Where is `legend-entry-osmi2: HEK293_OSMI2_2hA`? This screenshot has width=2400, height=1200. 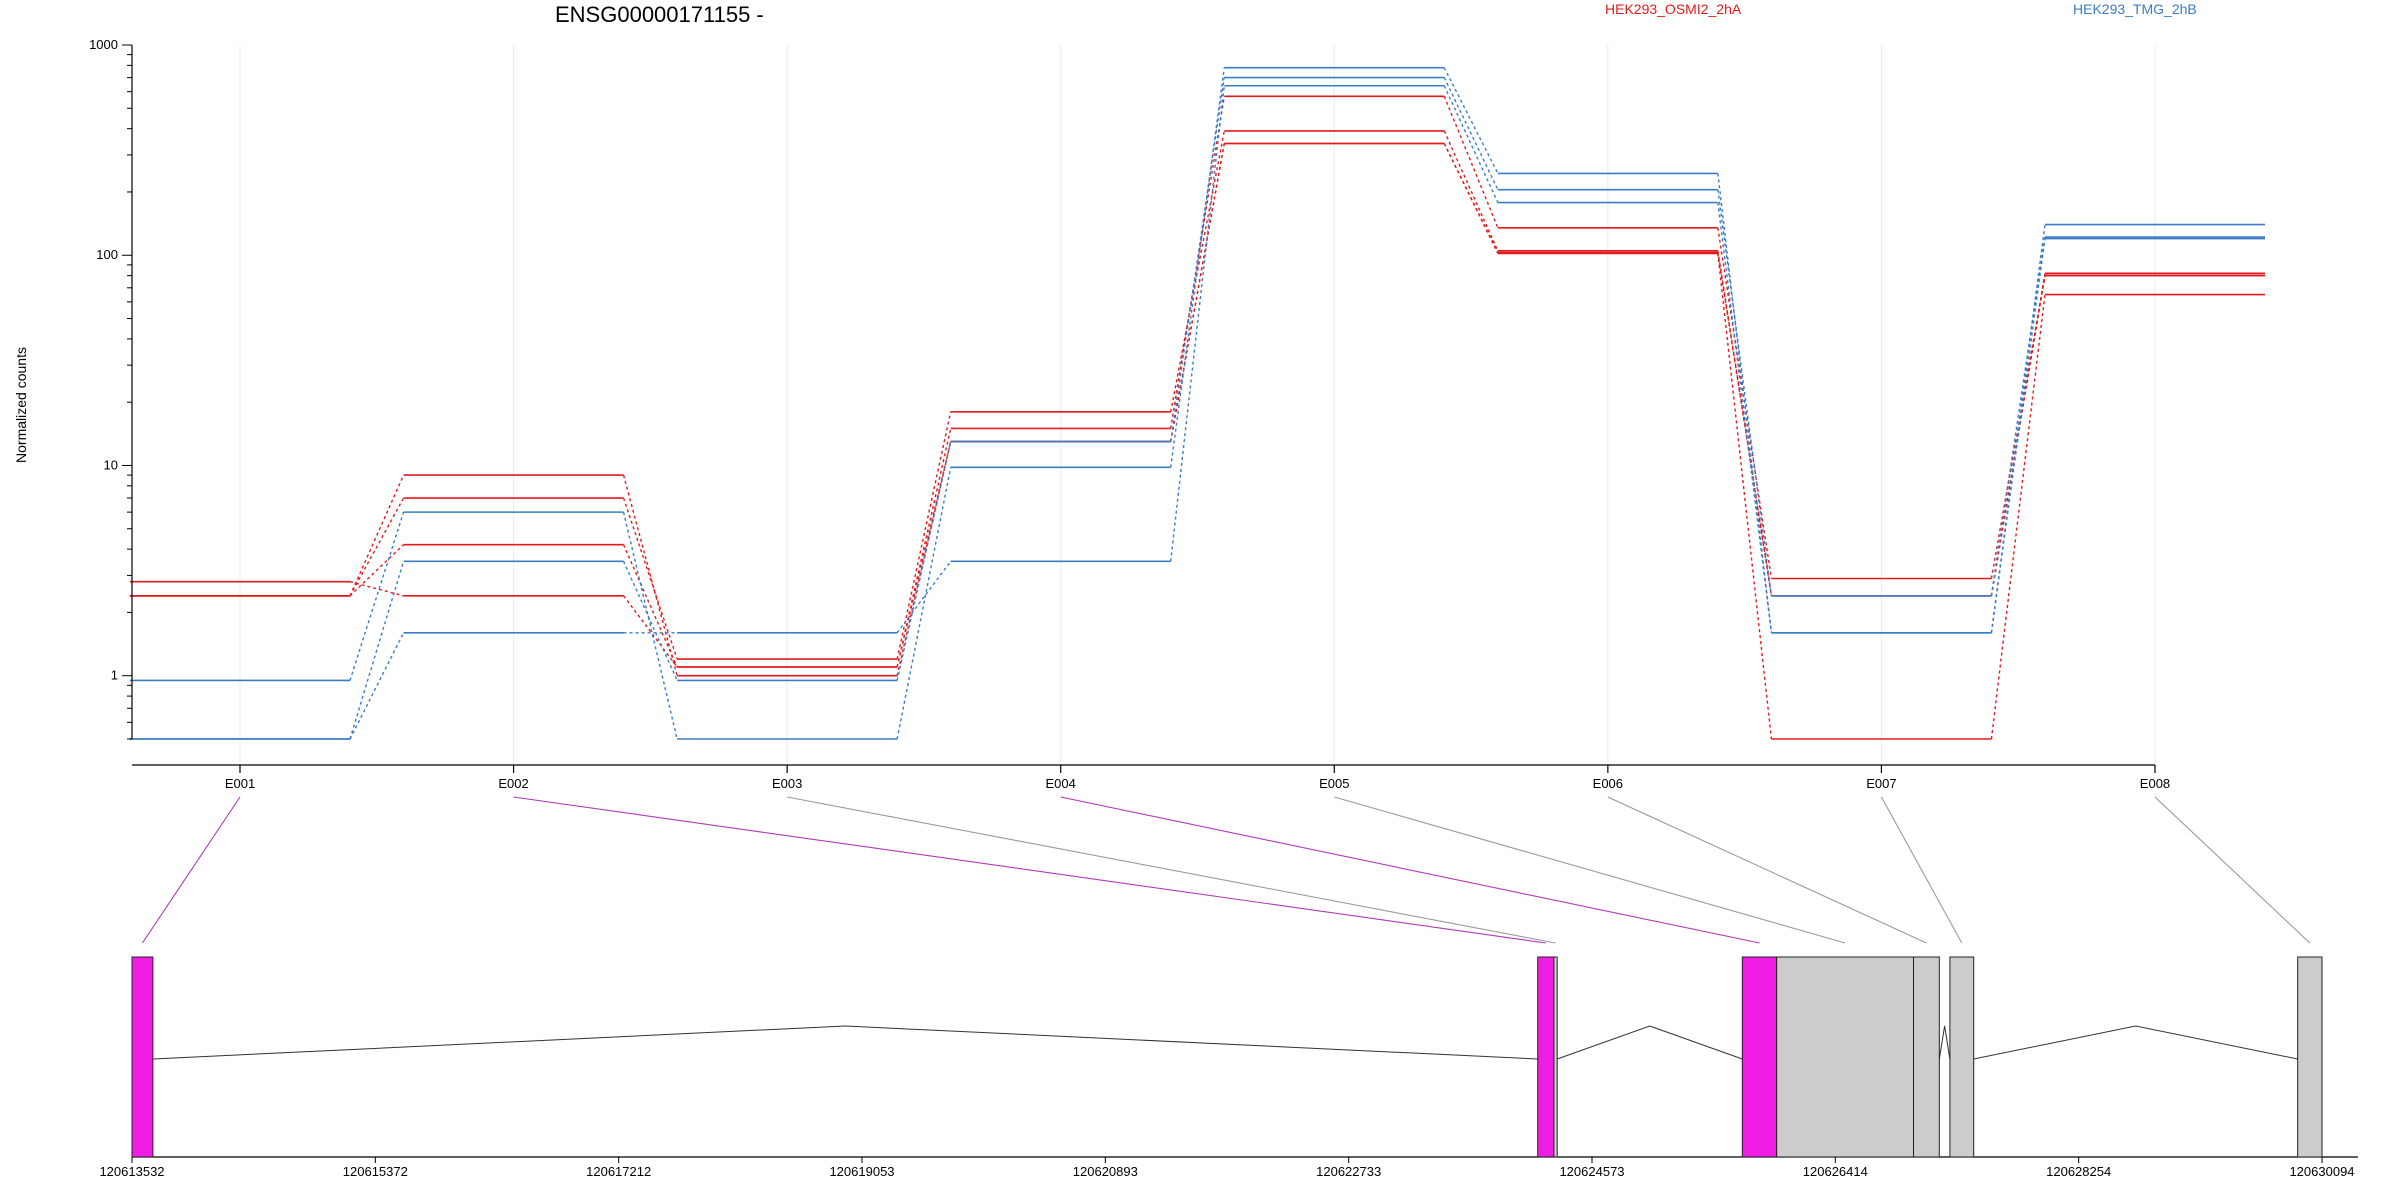
legend-entry-osmi2: HEK293_OSMI2_2hA is located at coordinates (1673, 9).